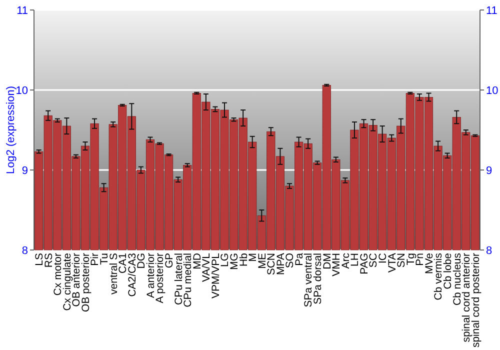 The image size is (500, 350). I want to click on y-tick-label: 8, so click(25, 250).